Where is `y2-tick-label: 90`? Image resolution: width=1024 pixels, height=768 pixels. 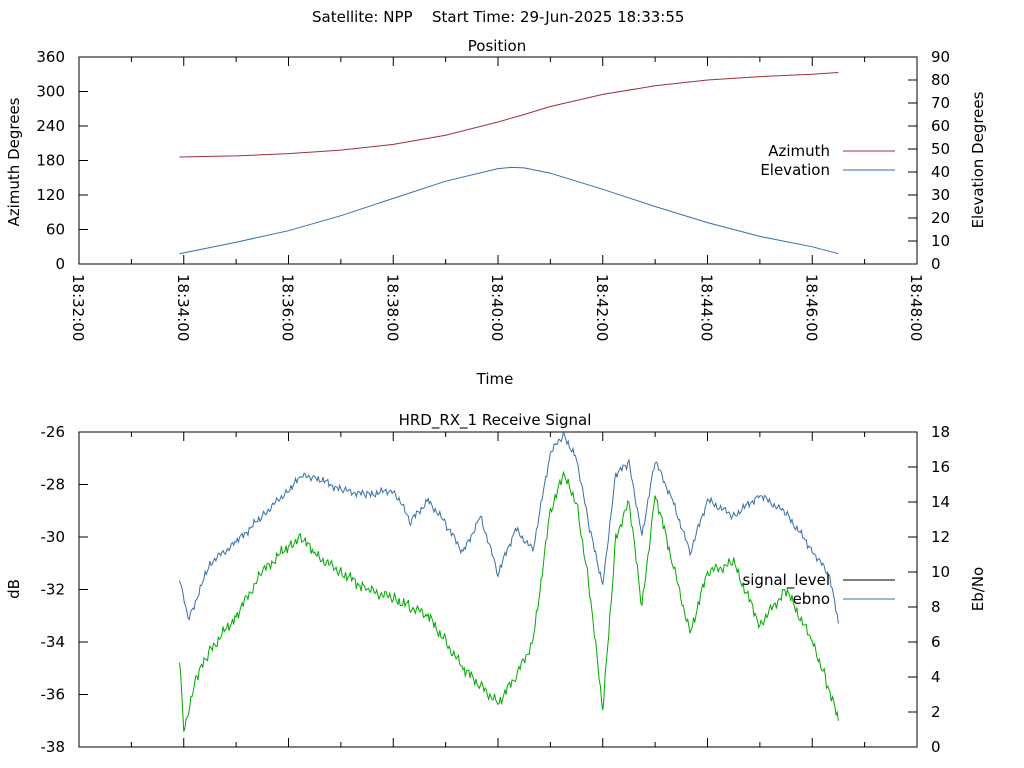 y2-tick-label: 90 is located at coordinates (940, 57).